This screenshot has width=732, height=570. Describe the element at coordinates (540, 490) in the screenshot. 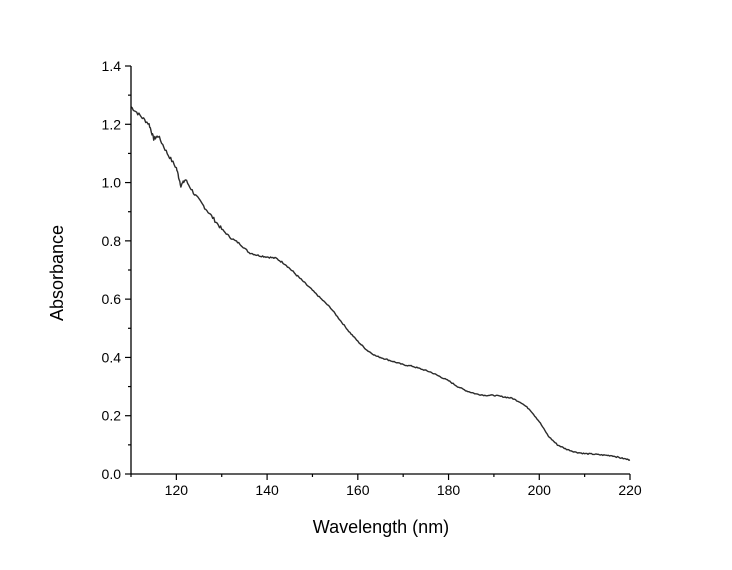

I see `x-tick-label: 200` at that location.